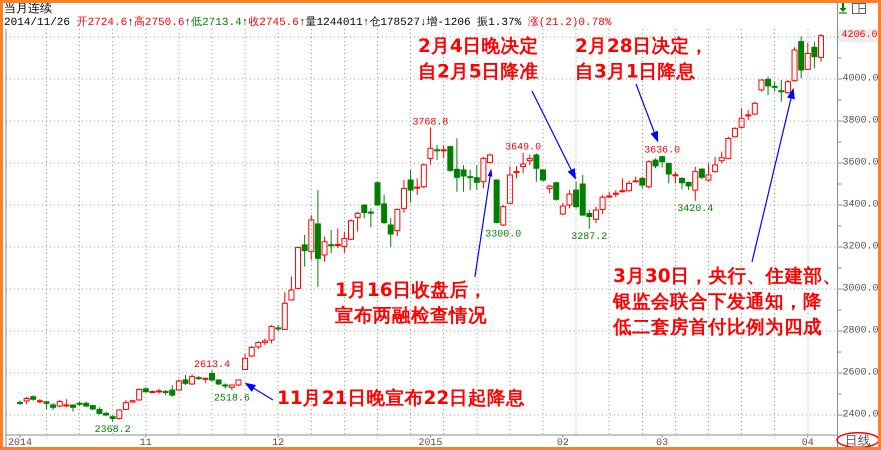  I want to click on annotation: 2月28日决定，自3月1日降息, so click(642, 58).